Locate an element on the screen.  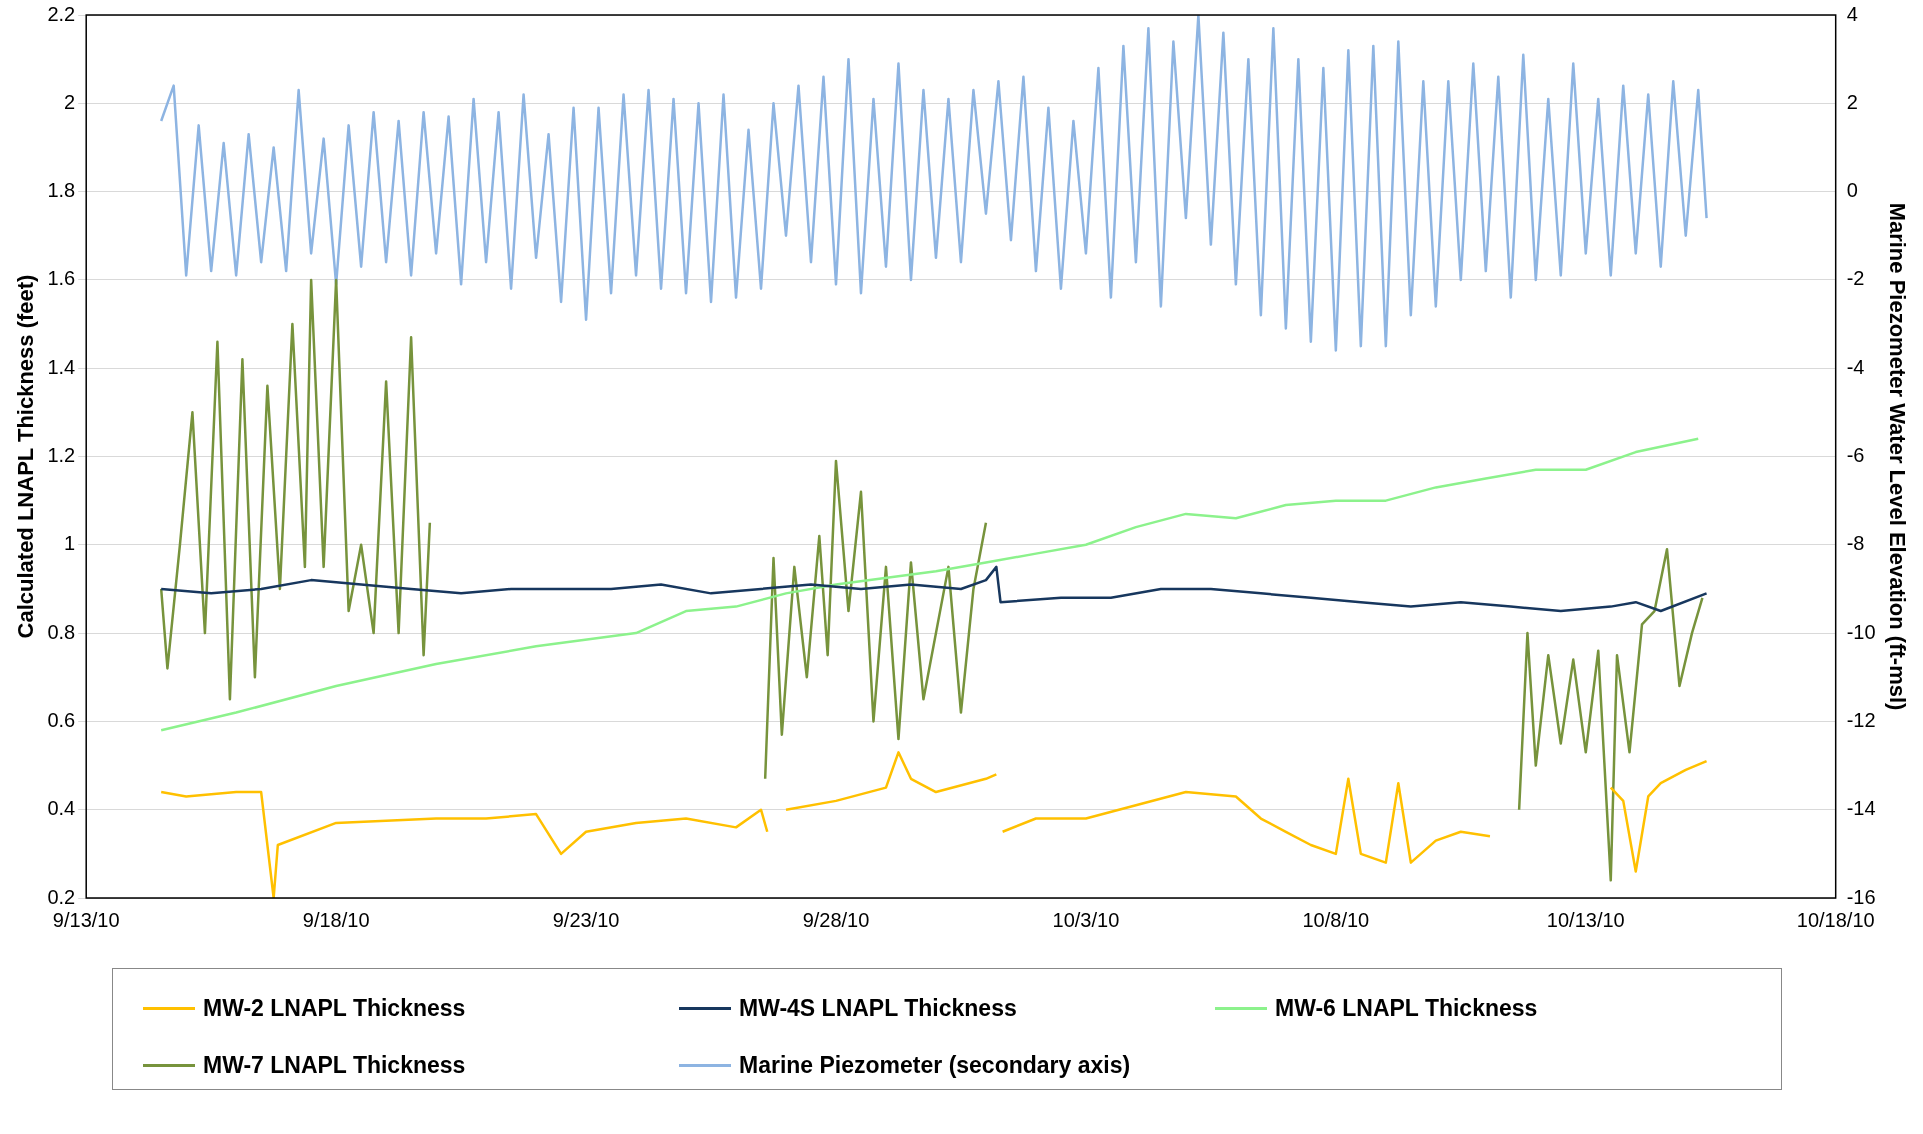
y-tick-label: 0.4 is located at coordinates (61, 808).